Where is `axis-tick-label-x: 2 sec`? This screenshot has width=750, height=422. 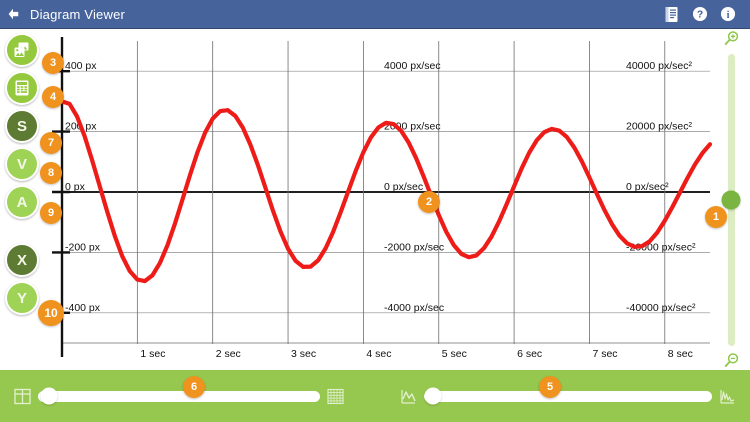
axis-tick-label-x: 2 sec is located at coordinates (228, 354).